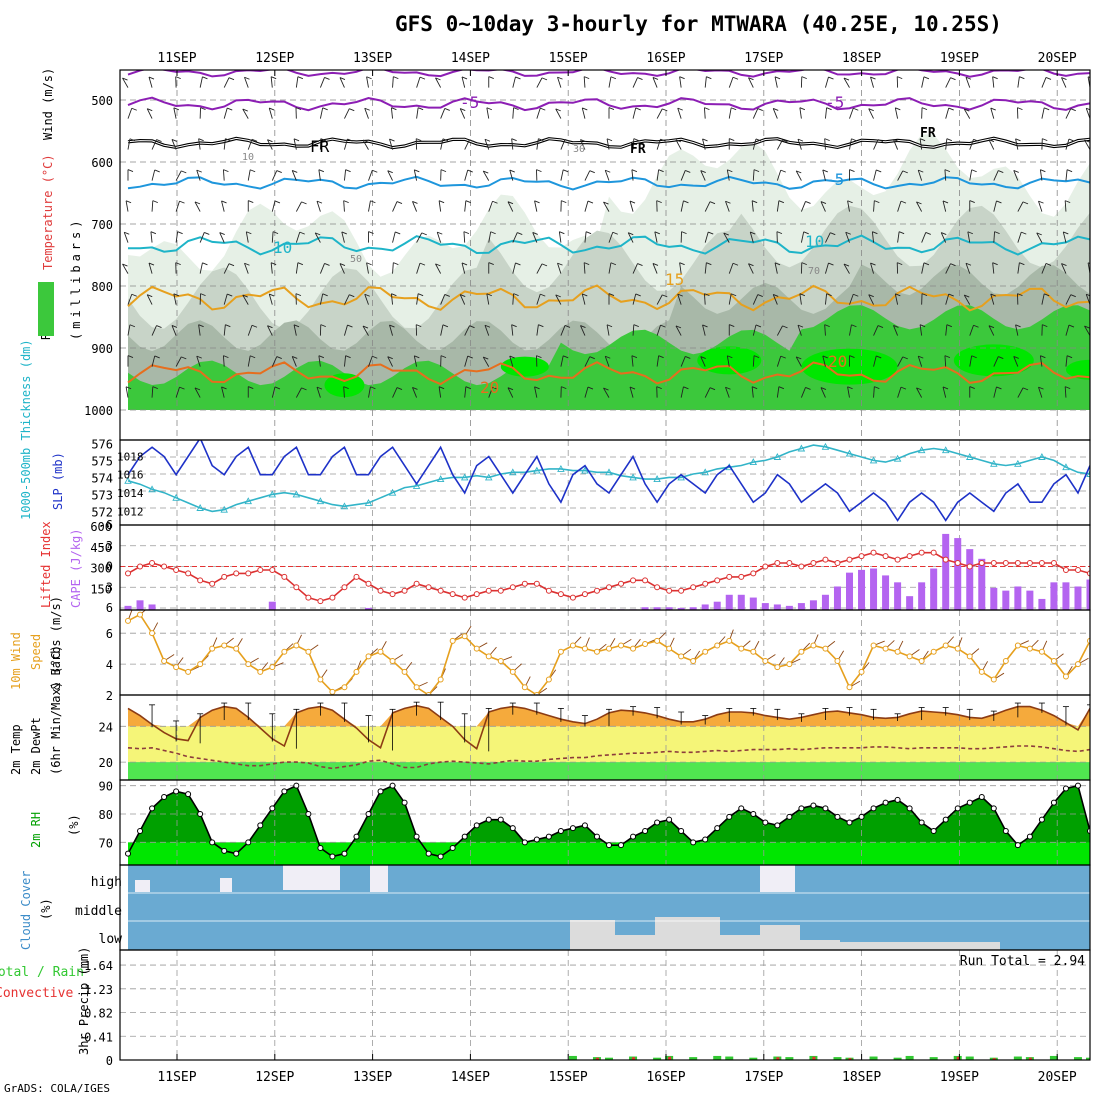 This screenshot has width=1100, height=1100. What do you see at coordinates (392, 492) in the screenshot?
I see `thickness-point` at bounding box center [392, 492].